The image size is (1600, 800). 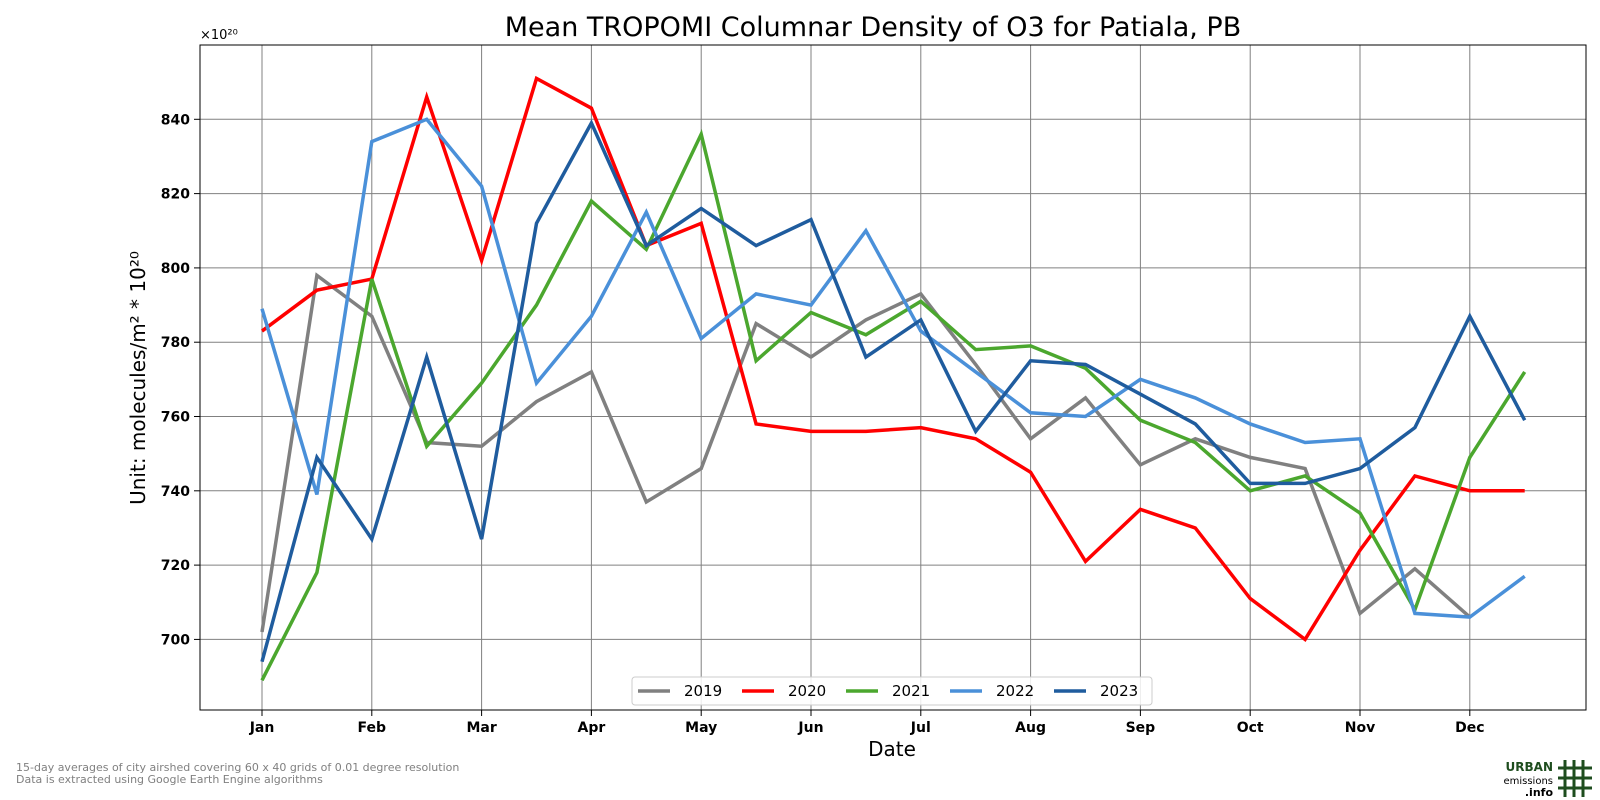 What do you see at coordinates (1575, 778) in the screenshot?
I see `grid-mark-icon` at bounding box center [1575, 778].